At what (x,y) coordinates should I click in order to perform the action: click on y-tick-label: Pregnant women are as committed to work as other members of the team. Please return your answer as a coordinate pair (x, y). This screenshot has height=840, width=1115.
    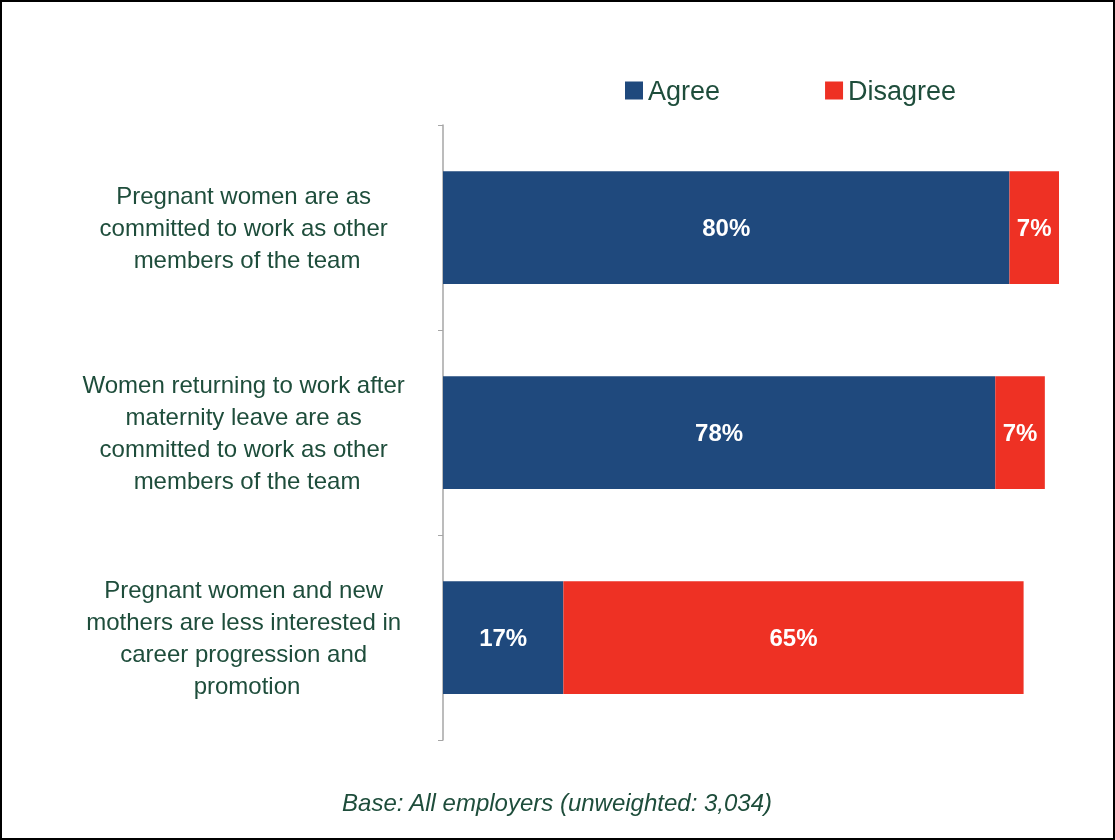
    Looking at the image, I should click on (247, 227).